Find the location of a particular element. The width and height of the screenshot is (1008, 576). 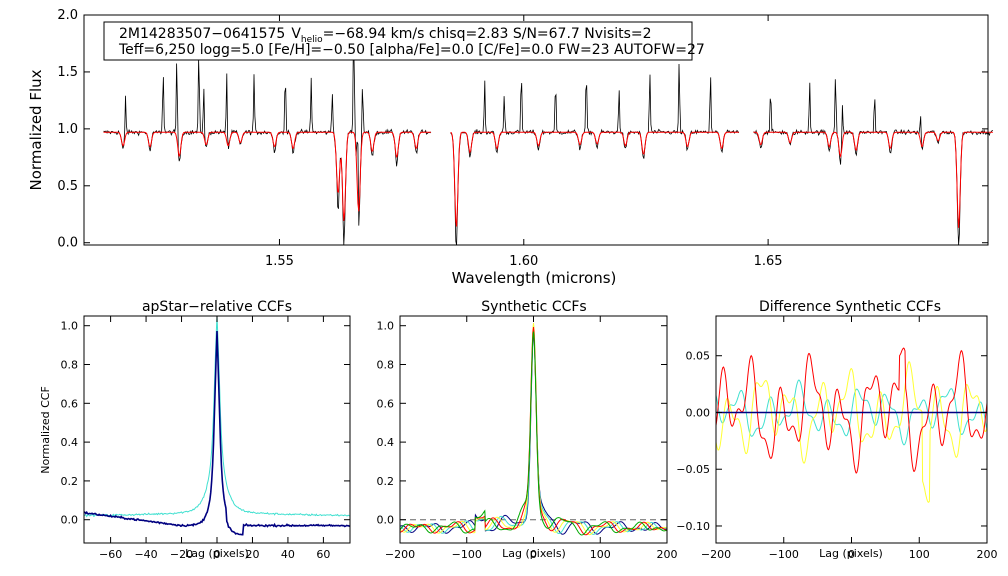

x-tick-label: −20 is located at coordinates (181, 554).